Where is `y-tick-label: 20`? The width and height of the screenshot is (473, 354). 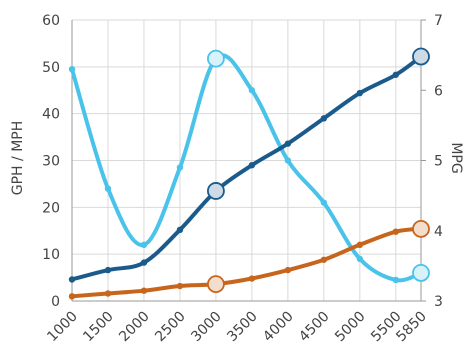 y-tick-label: 20 is located at coordinates (51, 208).